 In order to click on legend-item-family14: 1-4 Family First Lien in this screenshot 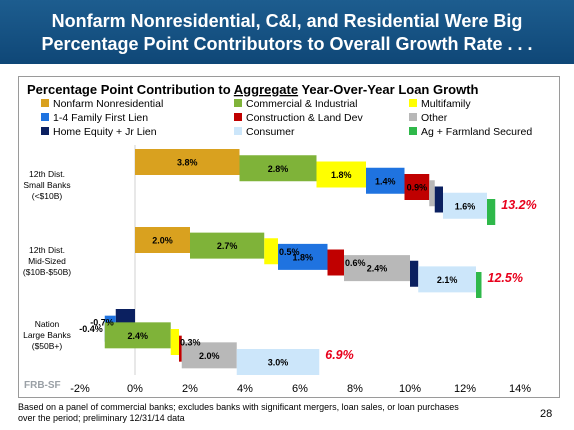, I will do `click(94, 118)`.